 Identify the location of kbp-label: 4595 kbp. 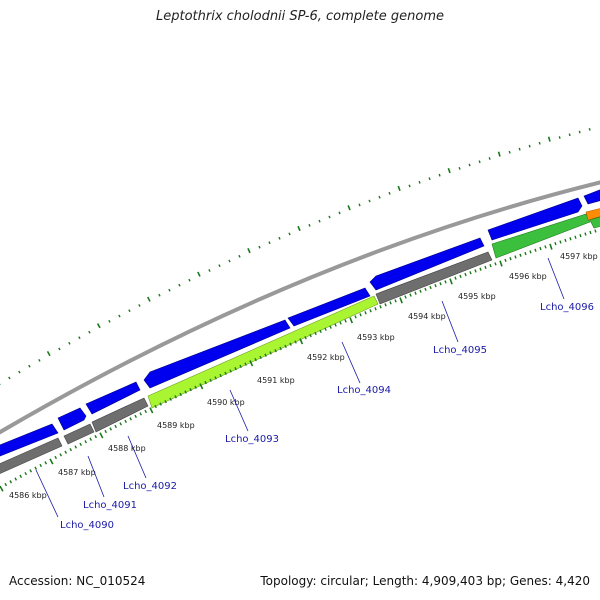
(477, 296).